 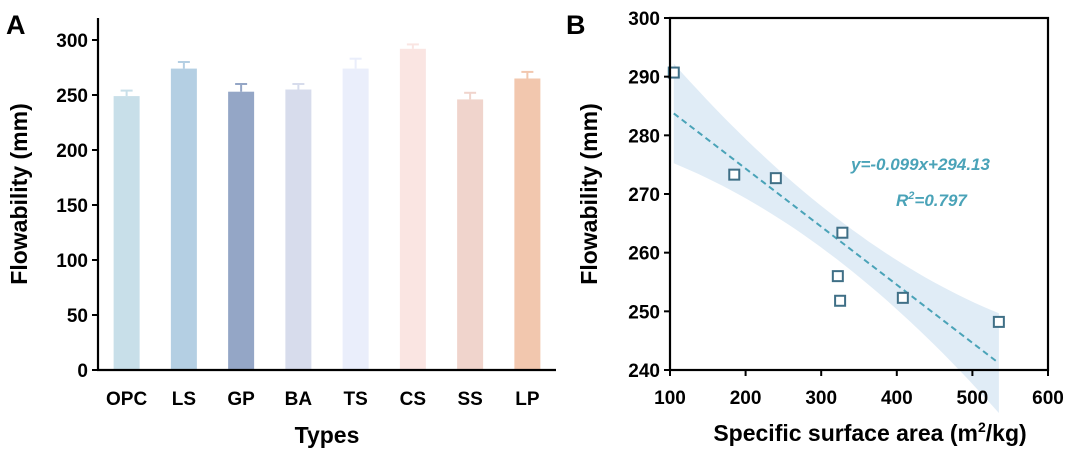 What do you see at coordinates (644, 136) in the screenshot?
I see `b-y-tick-label-280: 280` at bounding box center [644, 136].